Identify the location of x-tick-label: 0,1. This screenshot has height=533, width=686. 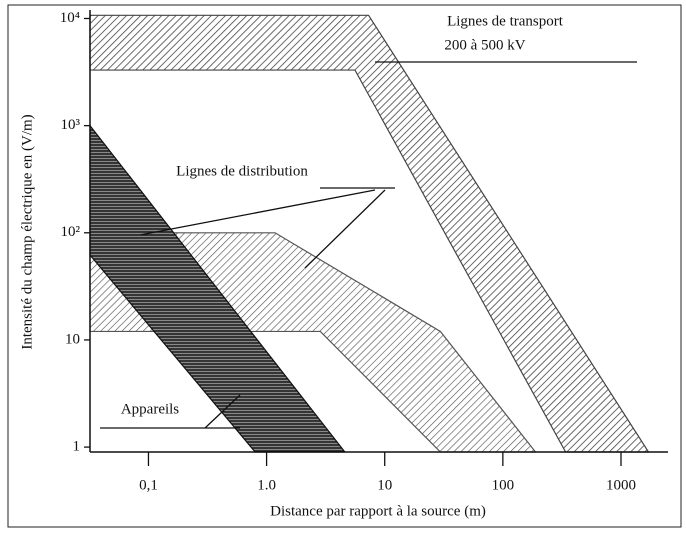
(148, 485).